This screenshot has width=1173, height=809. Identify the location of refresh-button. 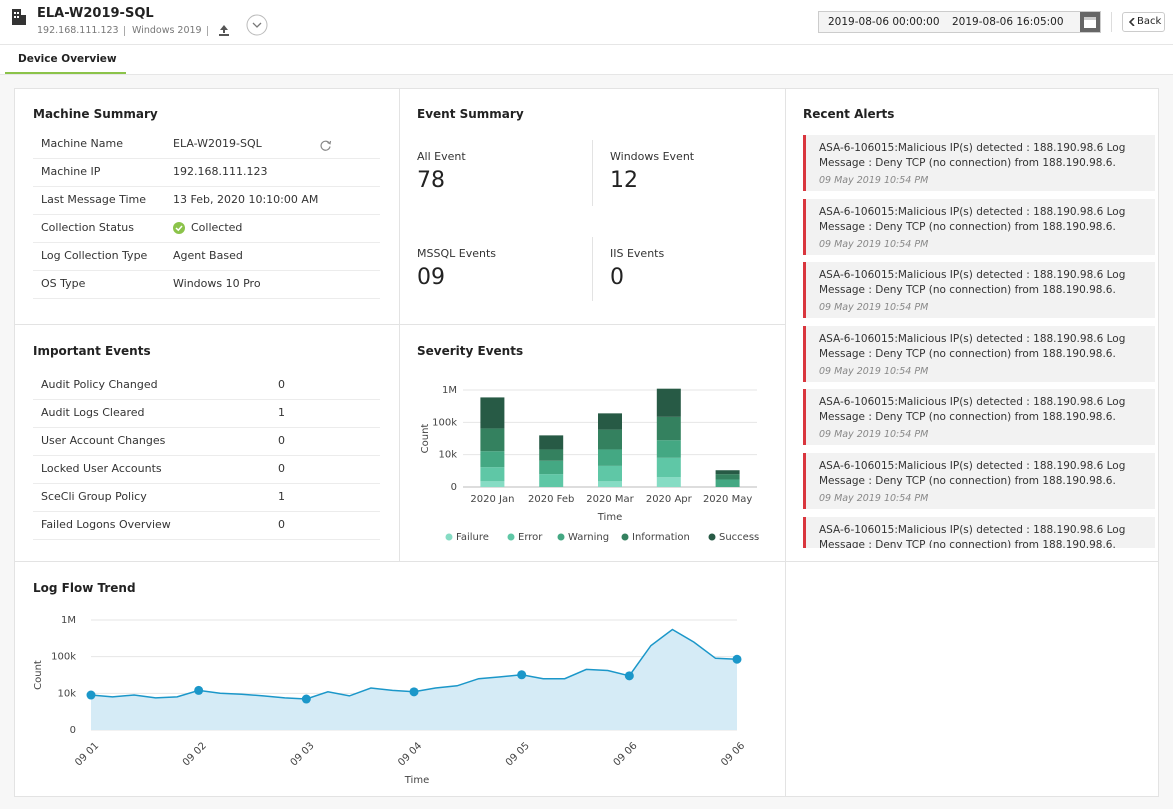
(325, 145).